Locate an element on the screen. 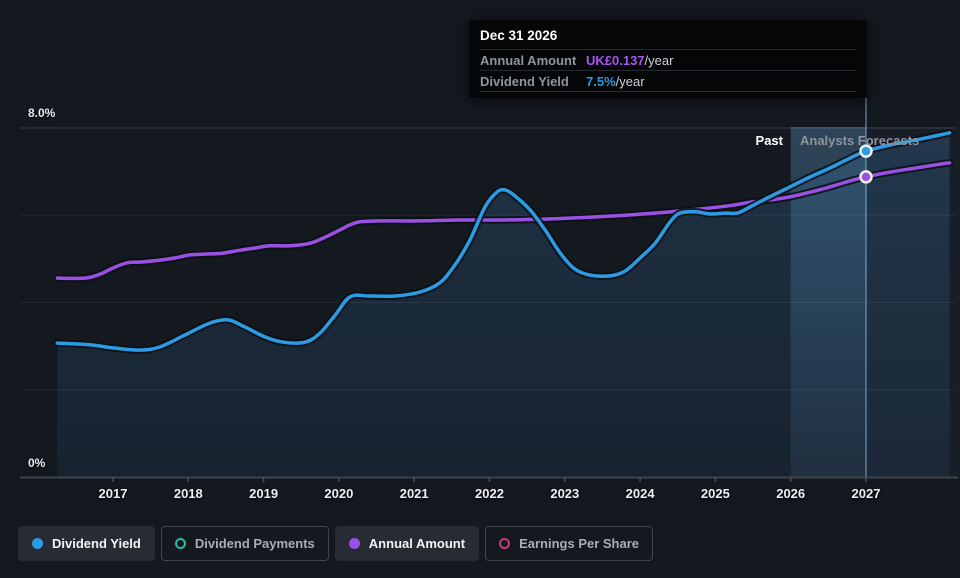  annual-amount-marker is located at coordinates (866, 177).